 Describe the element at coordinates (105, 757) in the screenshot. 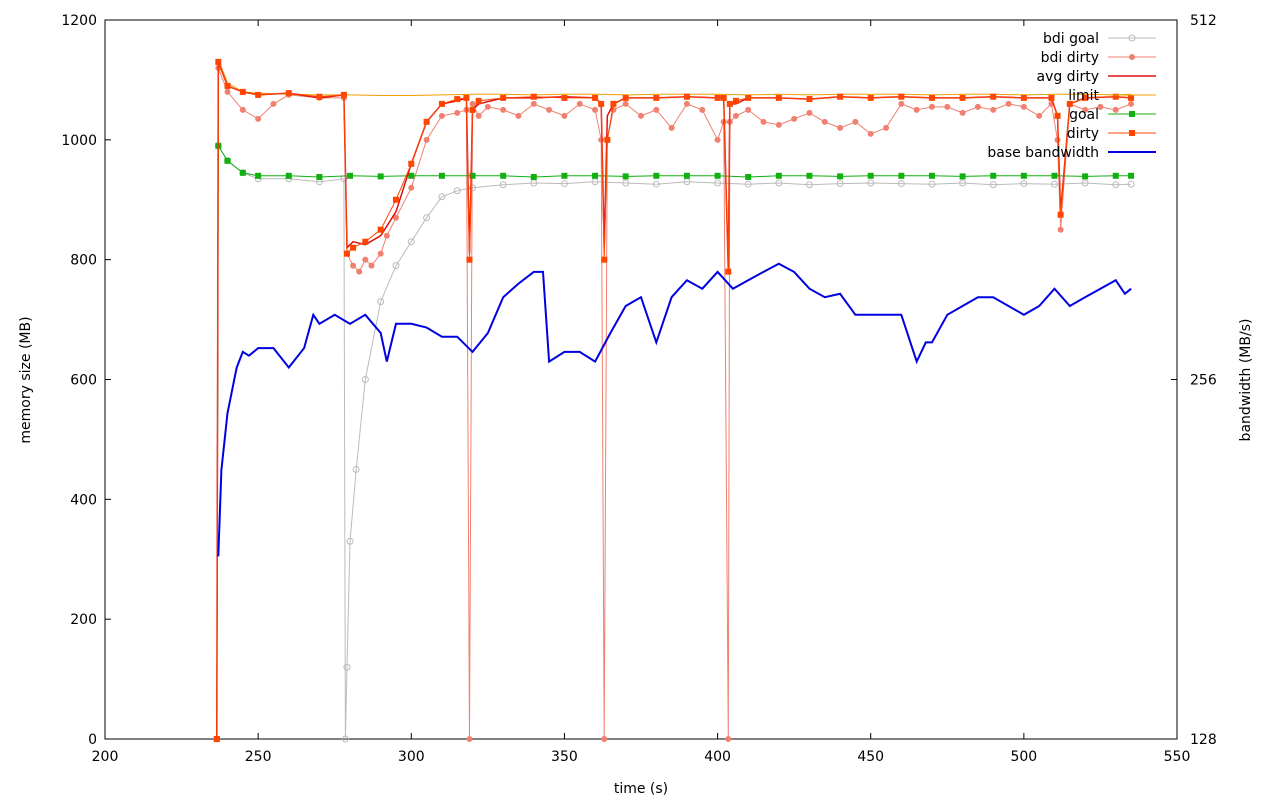

I see `x-tick-label: 200` at that location.